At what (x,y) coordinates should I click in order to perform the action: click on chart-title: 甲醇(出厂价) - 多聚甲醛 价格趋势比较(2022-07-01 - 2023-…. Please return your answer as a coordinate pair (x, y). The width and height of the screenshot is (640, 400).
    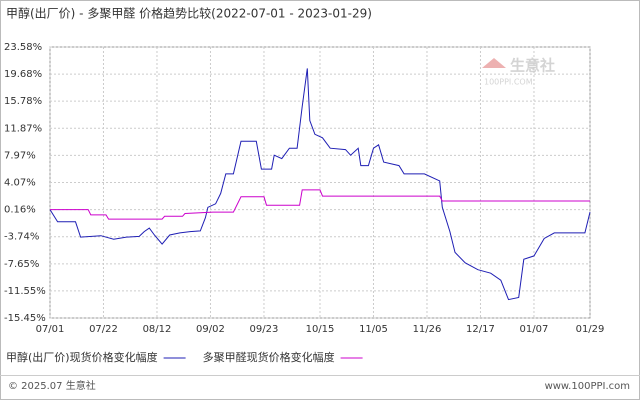
    Looking at the image, I should click on (189, 13).